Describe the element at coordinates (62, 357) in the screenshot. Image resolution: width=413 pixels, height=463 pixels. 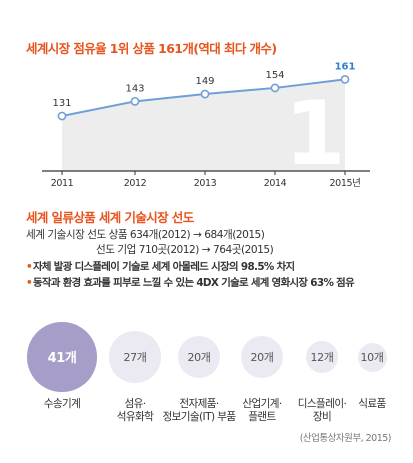
I see `bubble-circle: 41개` at that location.